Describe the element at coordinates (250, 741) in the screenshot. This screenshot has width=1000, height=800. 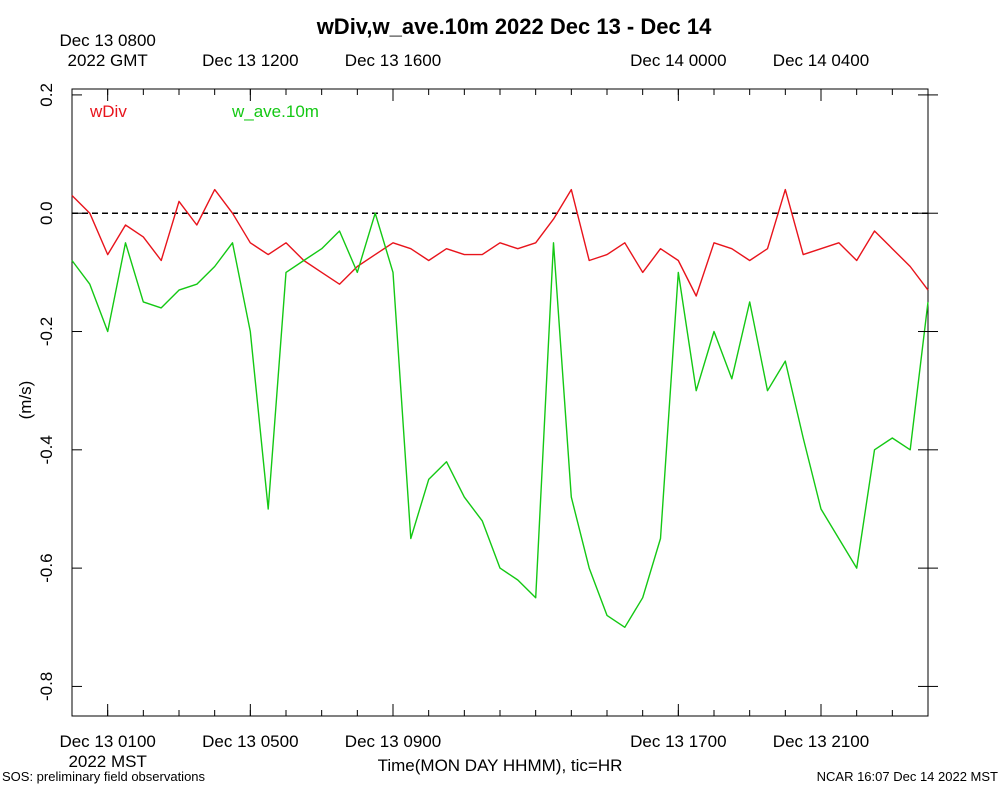
I see `x-tick-label: Dec 13 0500` at that location.